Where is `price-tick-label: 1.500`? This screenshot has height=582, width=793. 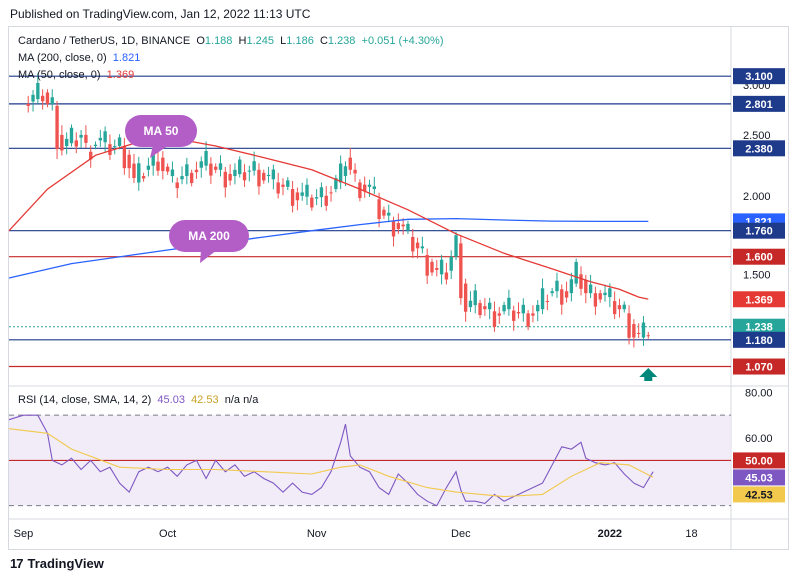 price-tick-label: 1.500 is located at coordinates (757, 275).